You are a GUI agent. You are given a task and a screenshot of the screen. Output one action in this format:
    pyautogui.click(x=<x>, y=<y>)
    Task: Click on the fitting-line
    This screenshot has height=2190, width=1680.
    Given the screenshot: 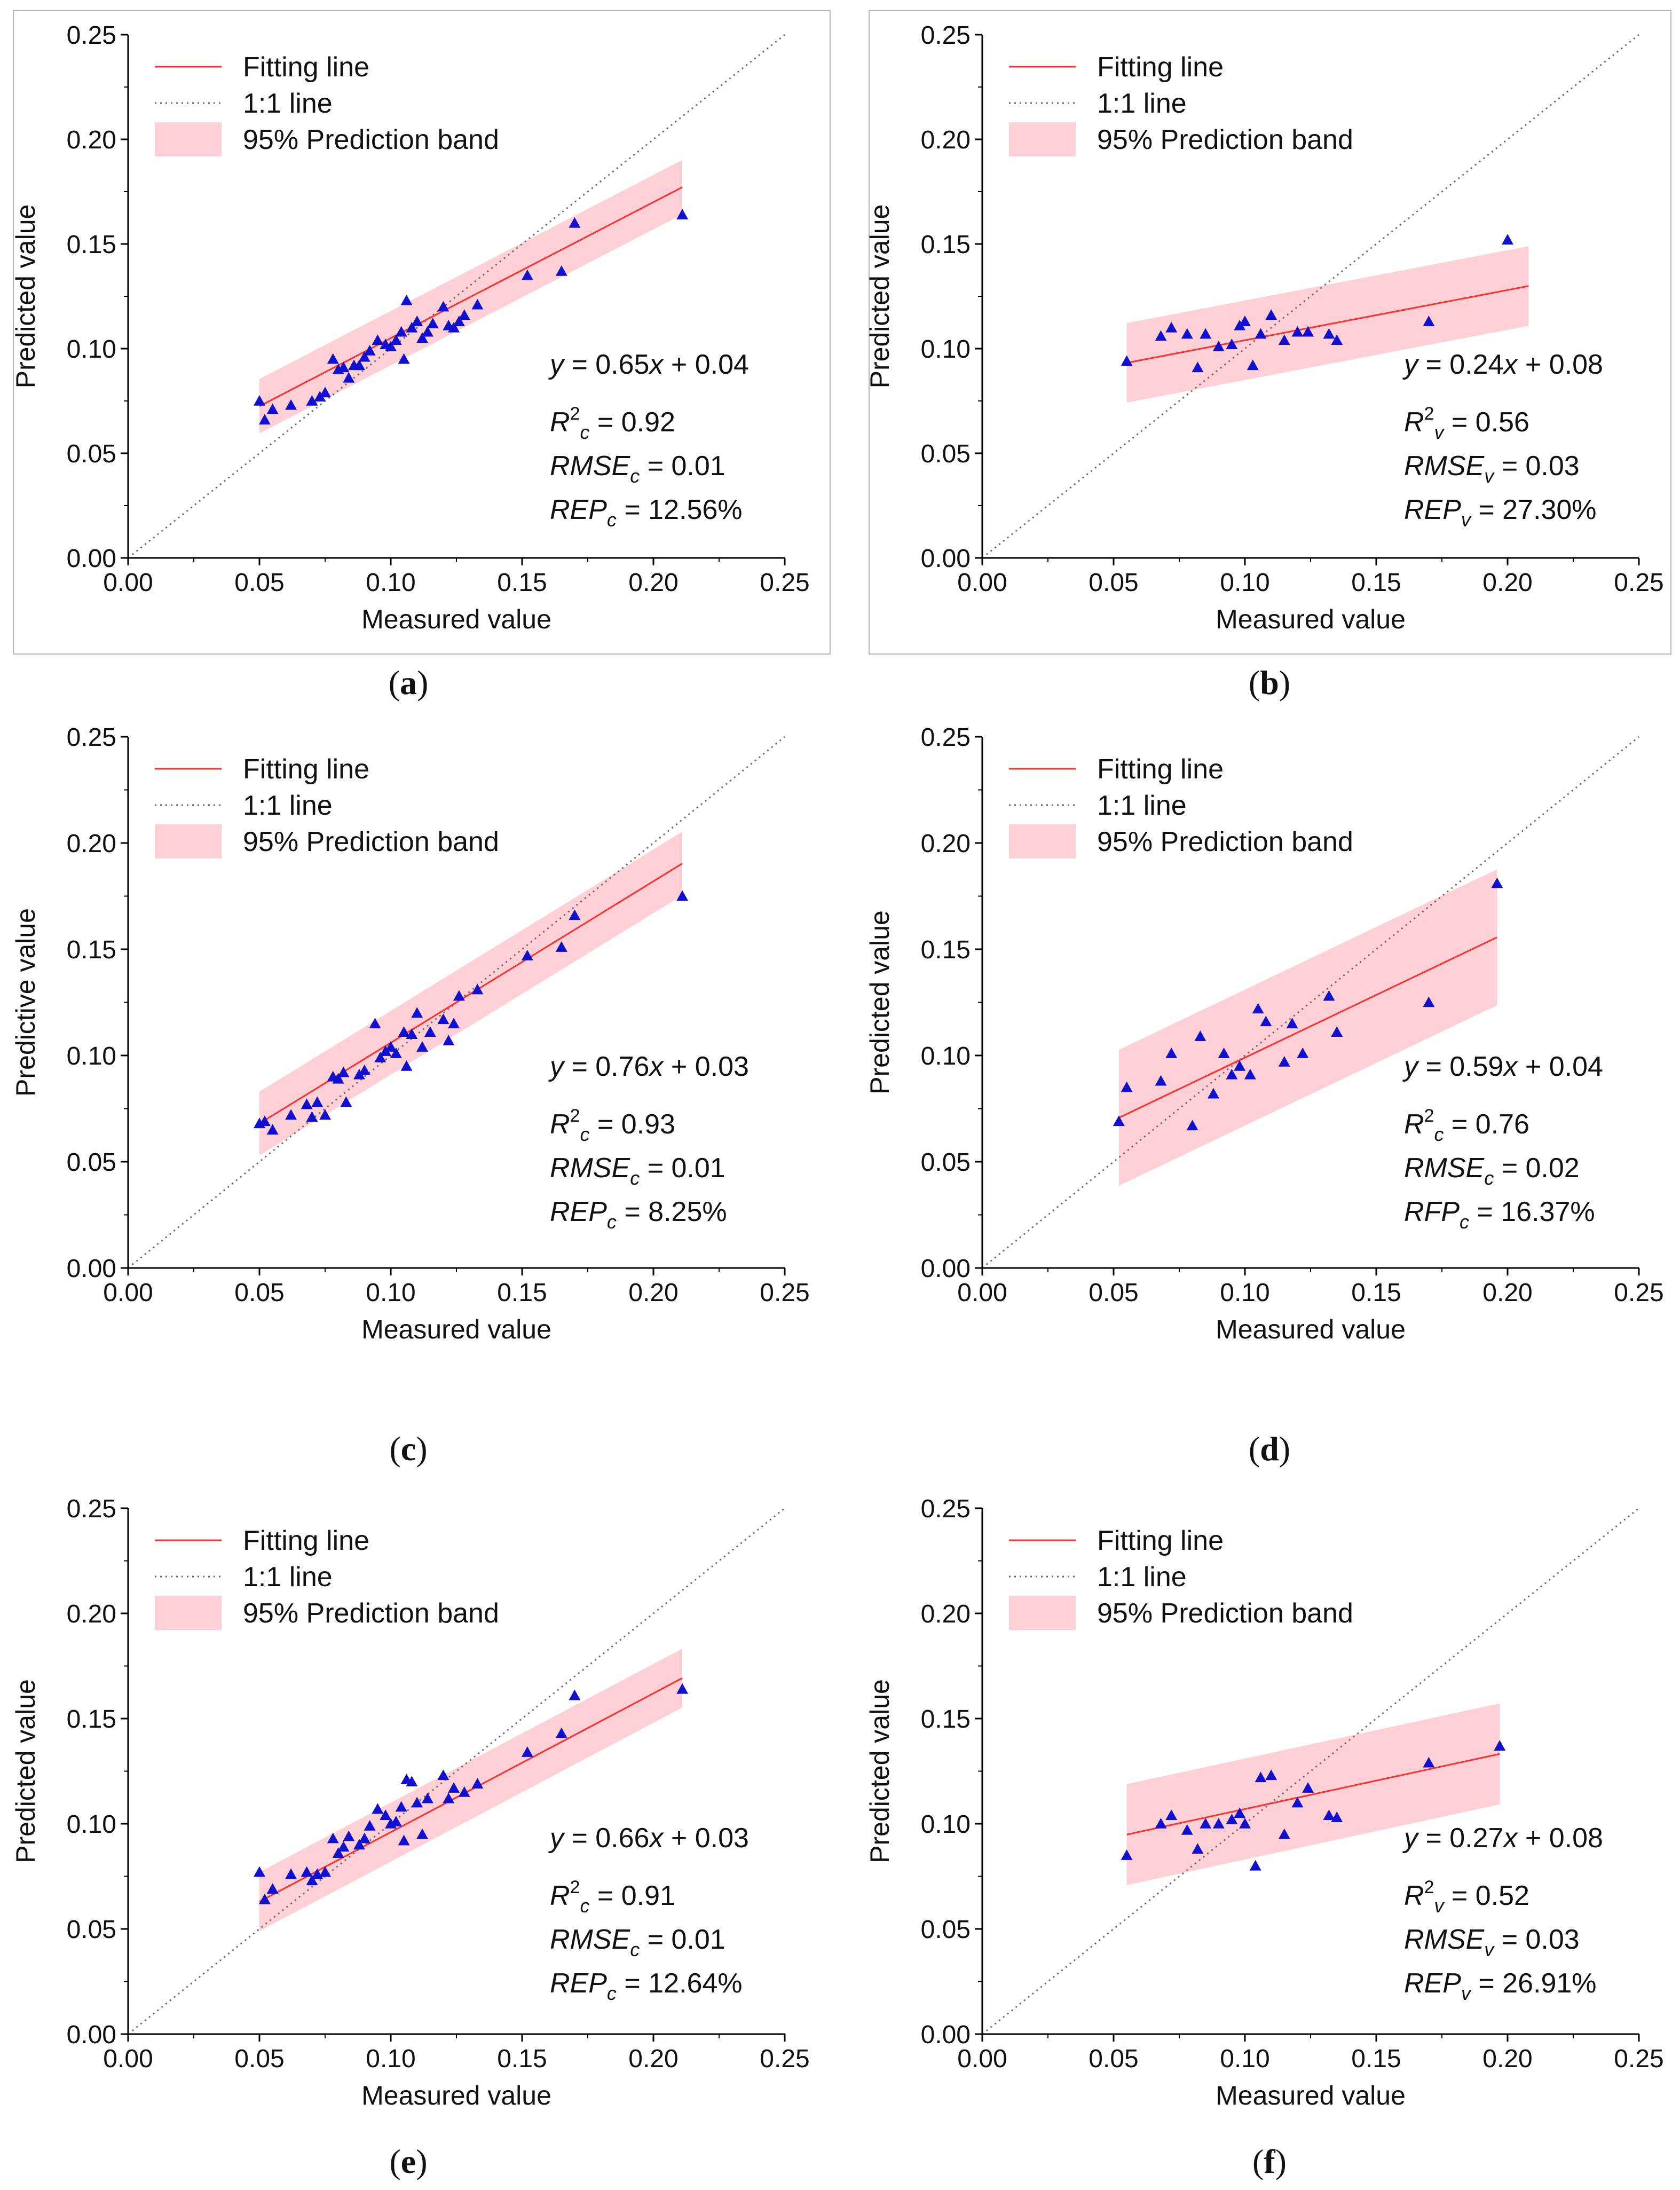 What is the action you would take?
    pyautogui.click(x=471, y=993)
    